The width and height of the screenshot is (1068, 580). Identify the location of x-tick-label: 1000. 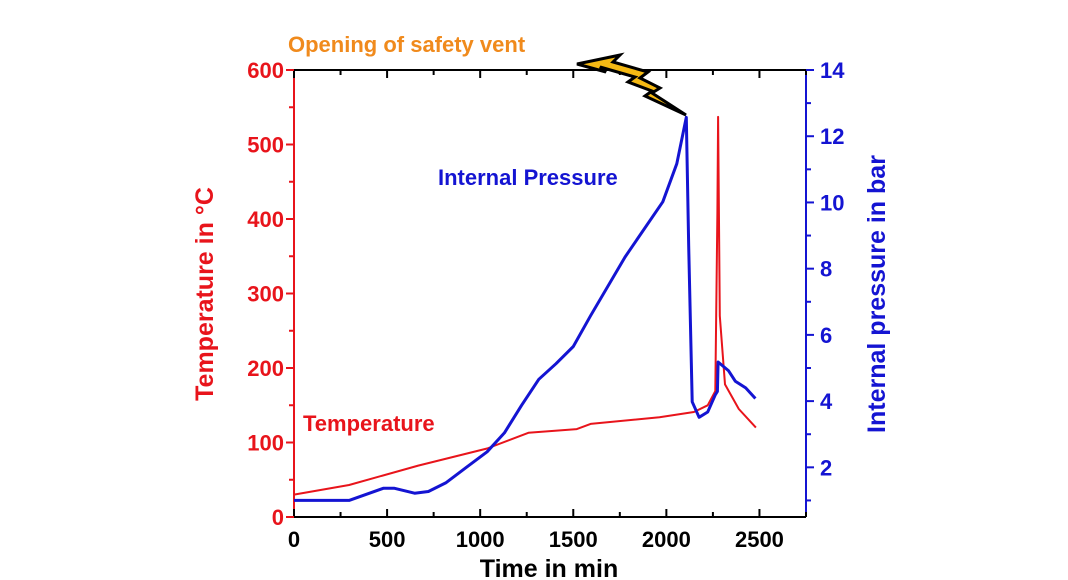
(480, 539).